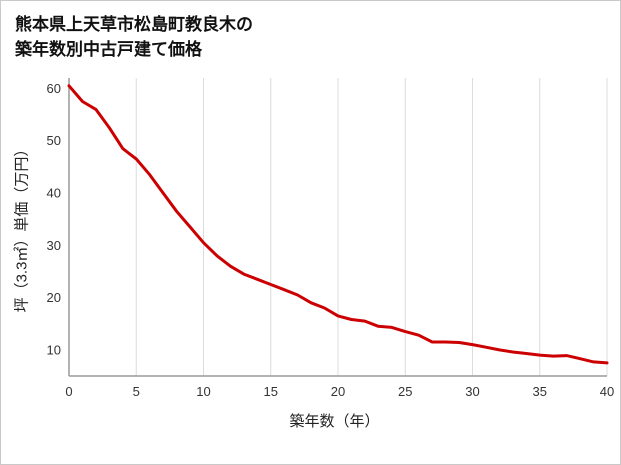 The height and width of the screenshot is (465, 621). Describe the element at coordinates (54, 88) in the screenshot. I see `y-tick-label: 60` at that location.